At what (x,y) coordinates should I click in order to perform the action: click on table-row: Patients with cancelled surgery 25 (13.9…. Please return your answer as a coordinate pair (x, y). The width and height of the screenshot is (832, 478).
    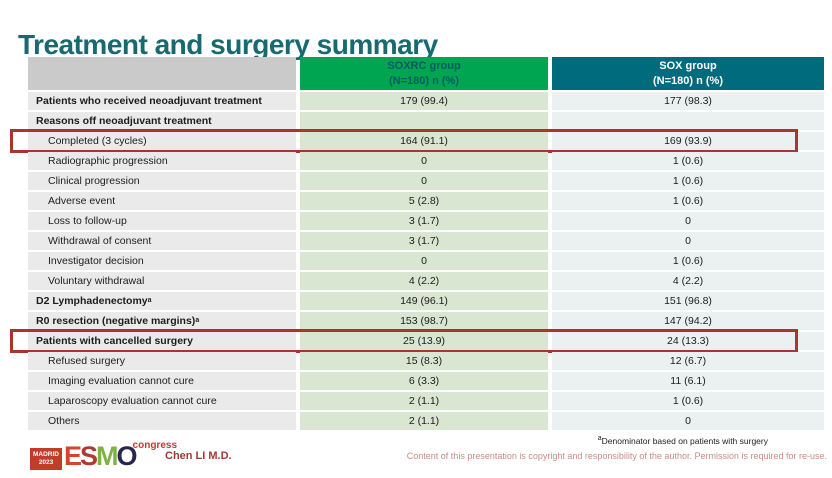
    Looking at the image, I should click on (417, 341).